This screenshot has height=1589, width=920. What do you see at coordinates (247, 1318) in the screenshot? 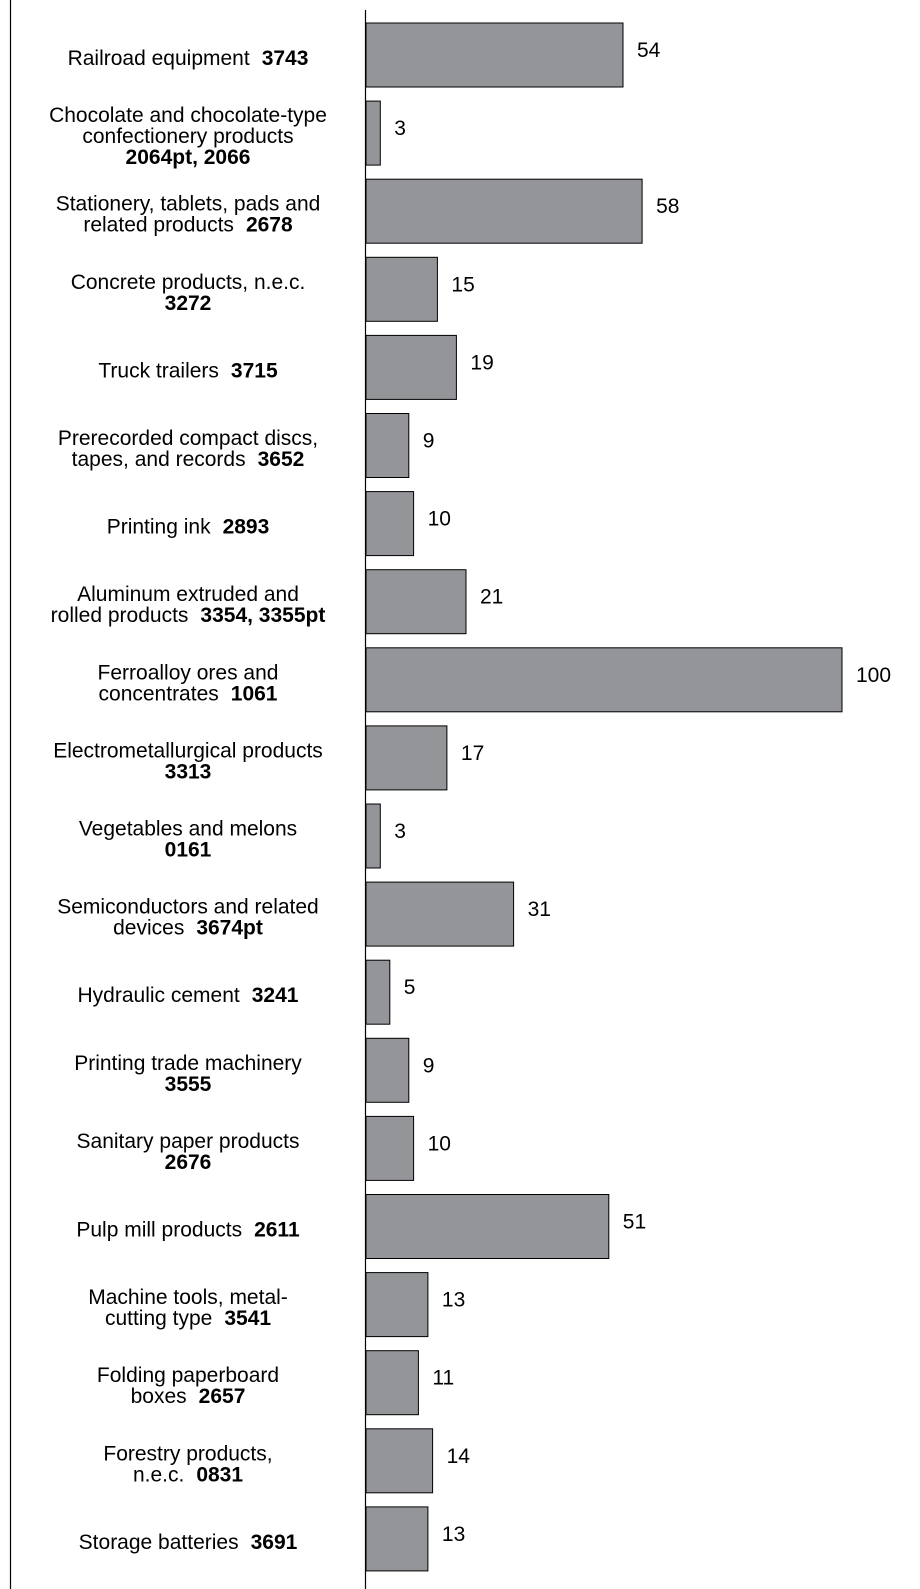
I see `sic-code: 3541` at bounding box center [247, 1318].